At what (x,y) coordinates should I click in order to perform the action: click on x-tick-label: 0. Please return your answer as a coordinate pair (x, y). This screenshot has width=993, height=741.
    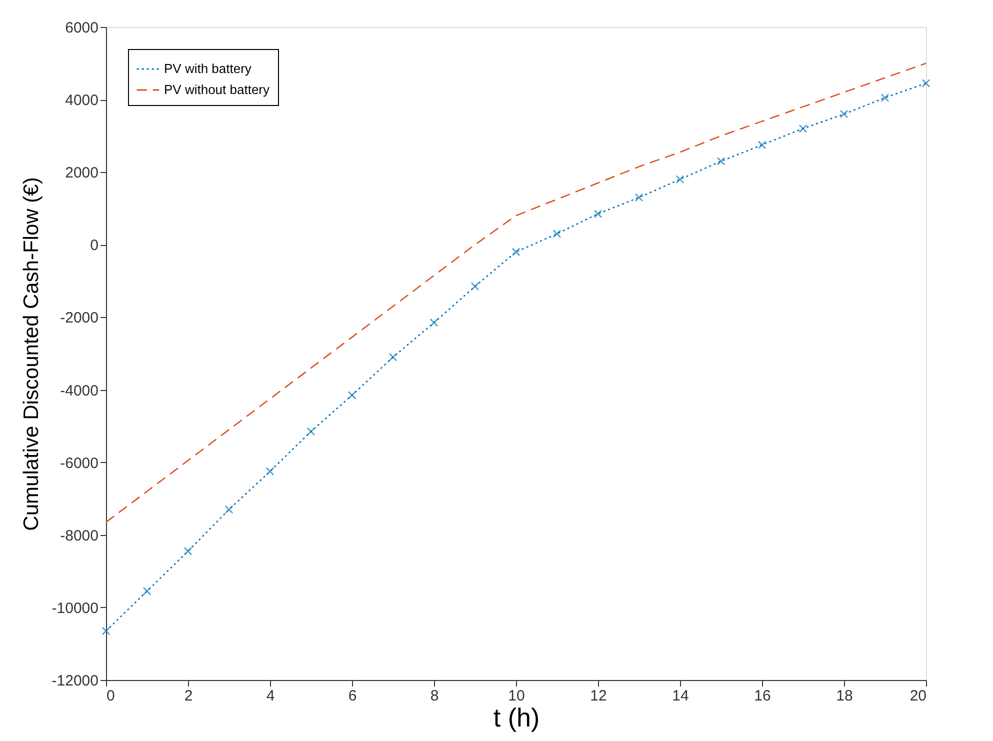
    Looking at the image, I should click on (110, 696).